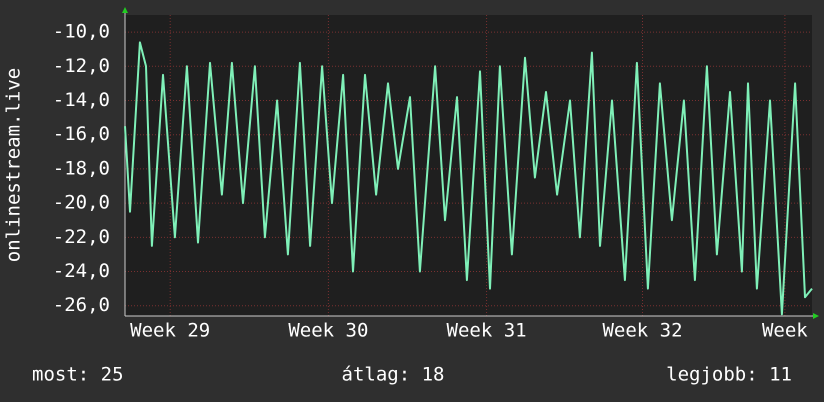 This screenshot has width=824, height=402. Describe the element at coordinates (816, 316) in the screenshot. I see `x-axis-arrow` at that location.